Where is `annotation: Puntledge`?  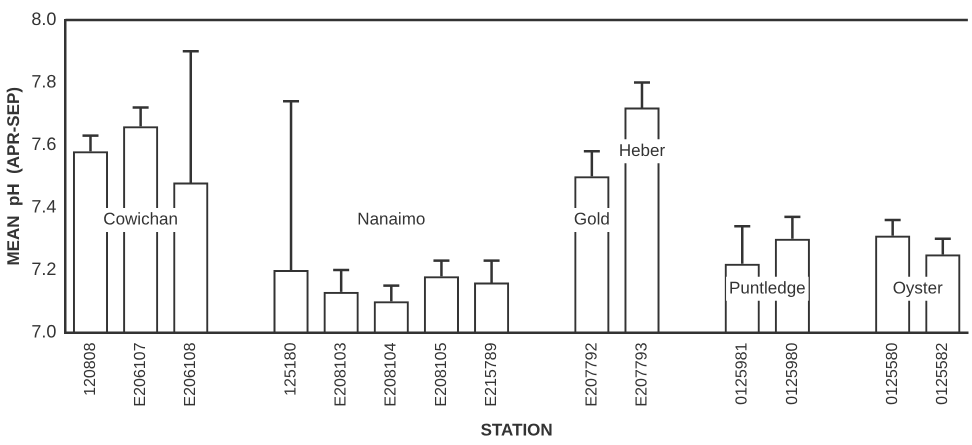
annotation: Puntledge is located at coordinates (767, 288).